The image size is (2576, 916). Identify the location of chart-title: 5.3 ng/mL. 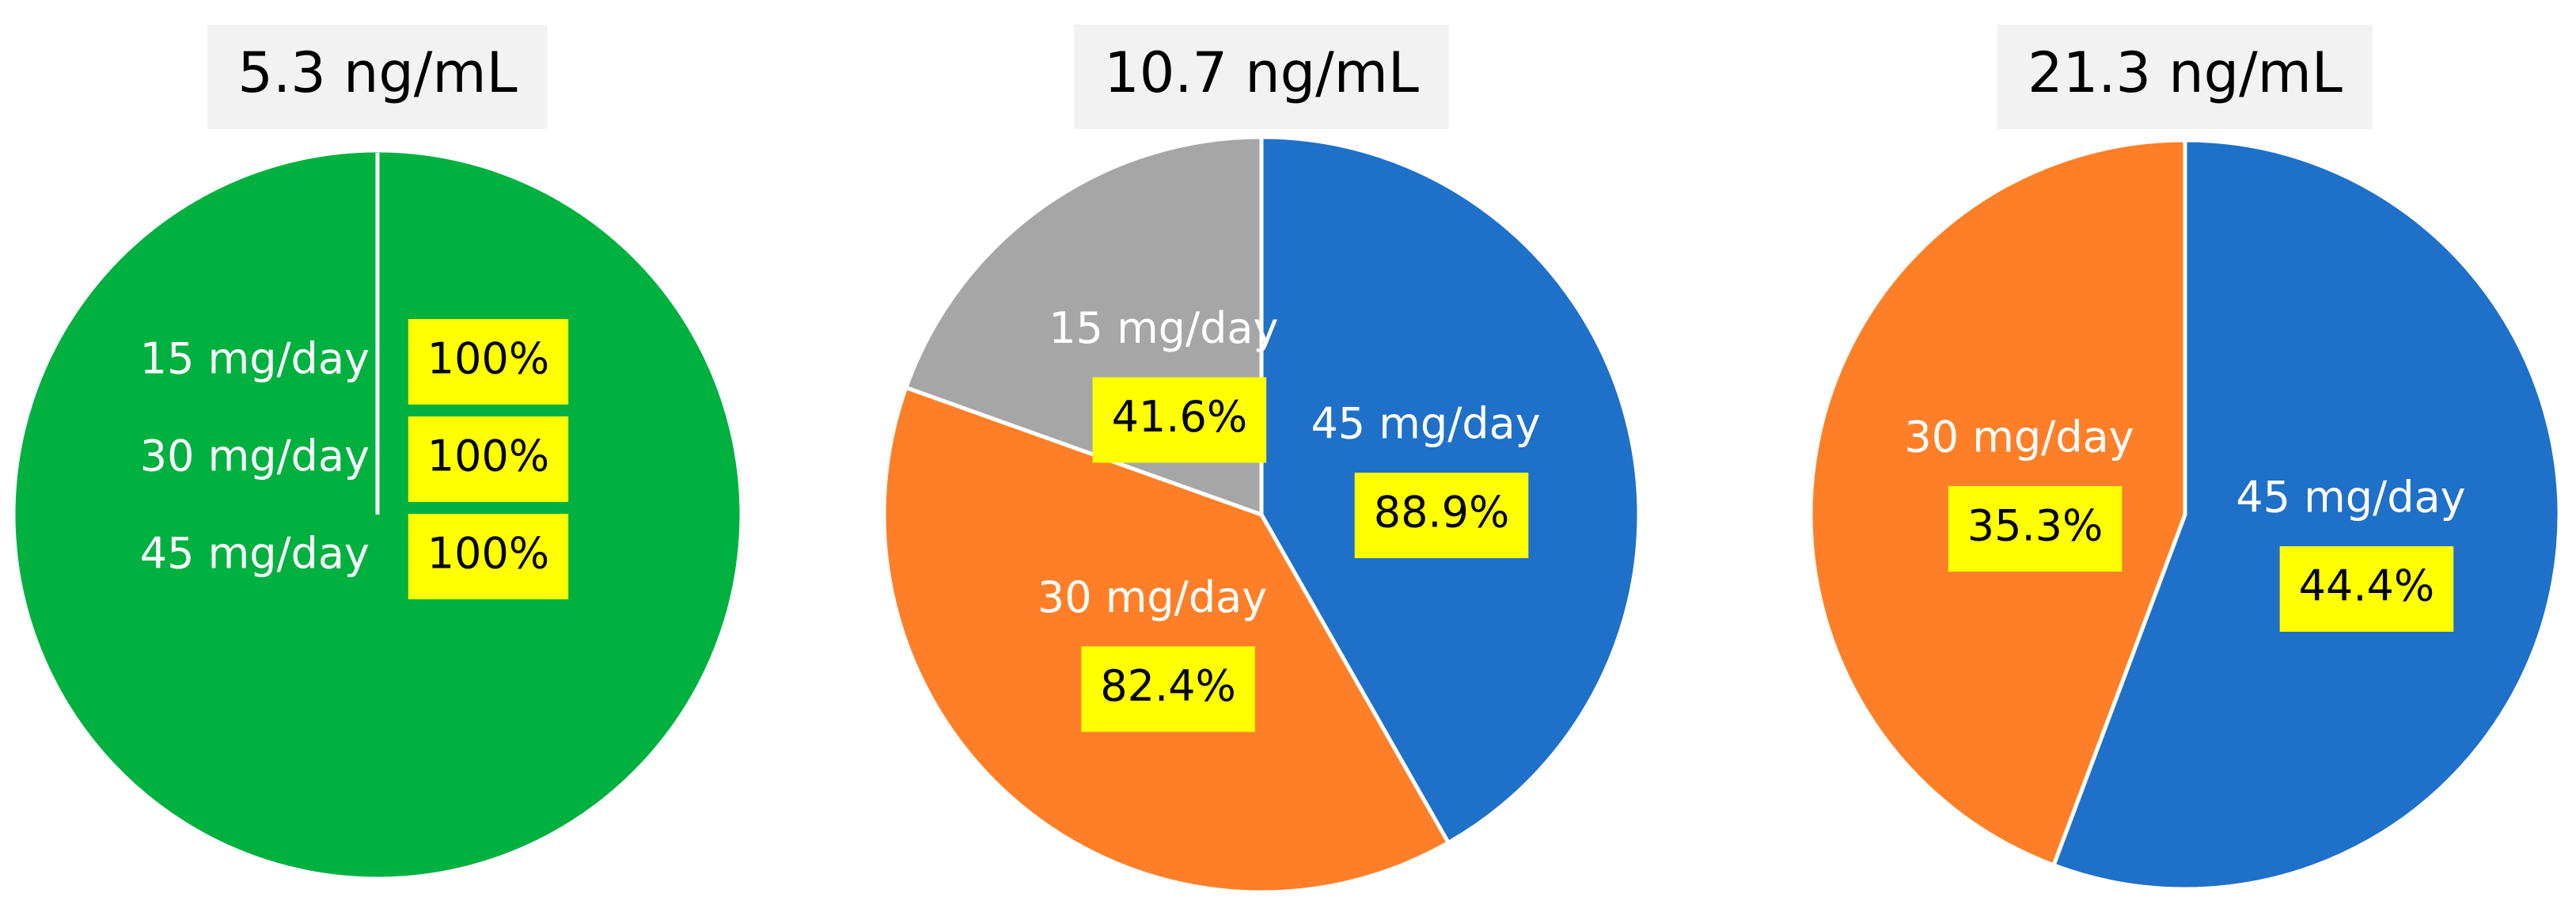
(377, 72).